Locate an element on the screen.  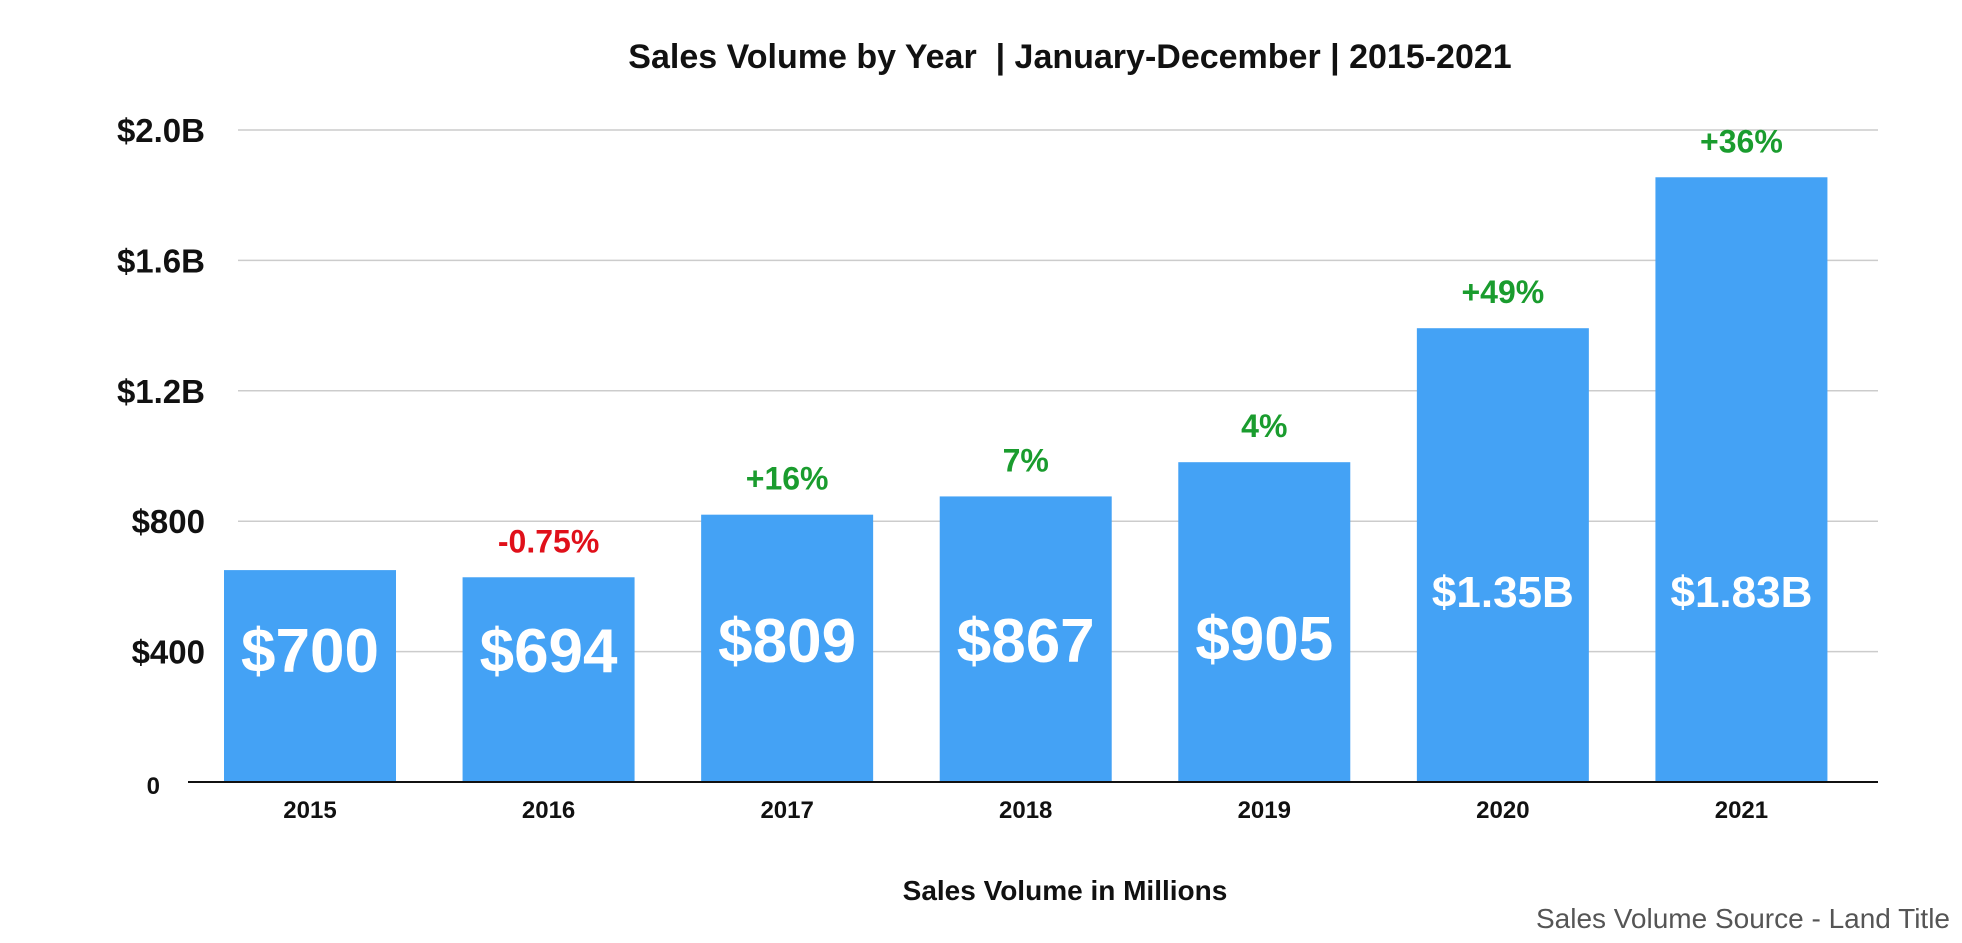
bar-2021 is located at coordinates (1741, 479).